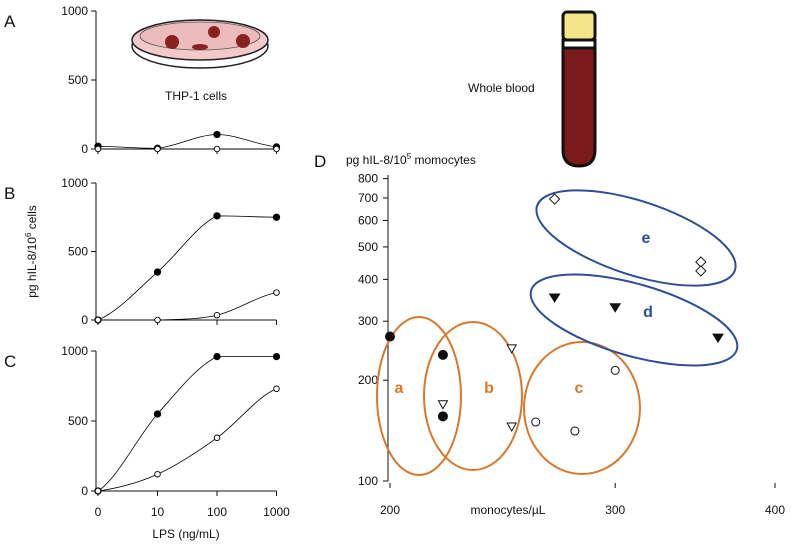  Describe the element at coordinates (276, 512) in the screenshot. I see `x-tick-label: 1000` at that location.